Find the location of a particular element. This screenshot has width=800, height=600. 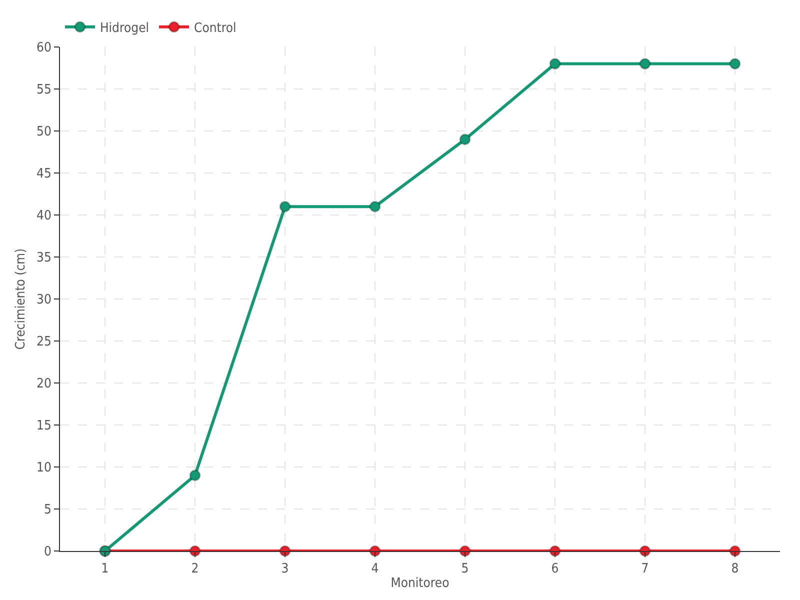

x-tick-label: 5 is located at coordinates (465, 569).